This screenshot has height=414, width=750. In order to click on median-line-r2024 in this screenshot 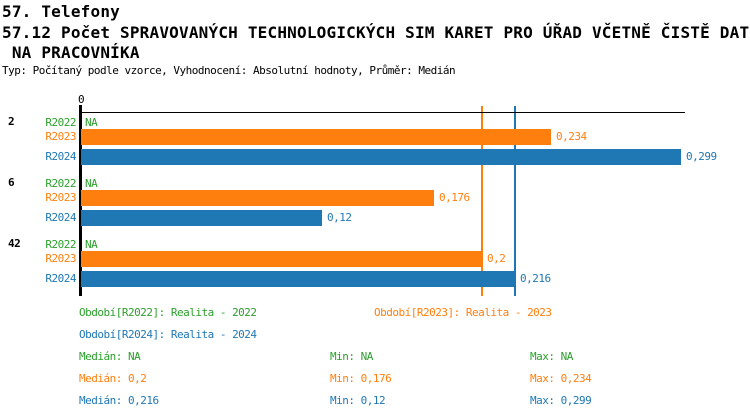, I will do `click(515, 201)`.